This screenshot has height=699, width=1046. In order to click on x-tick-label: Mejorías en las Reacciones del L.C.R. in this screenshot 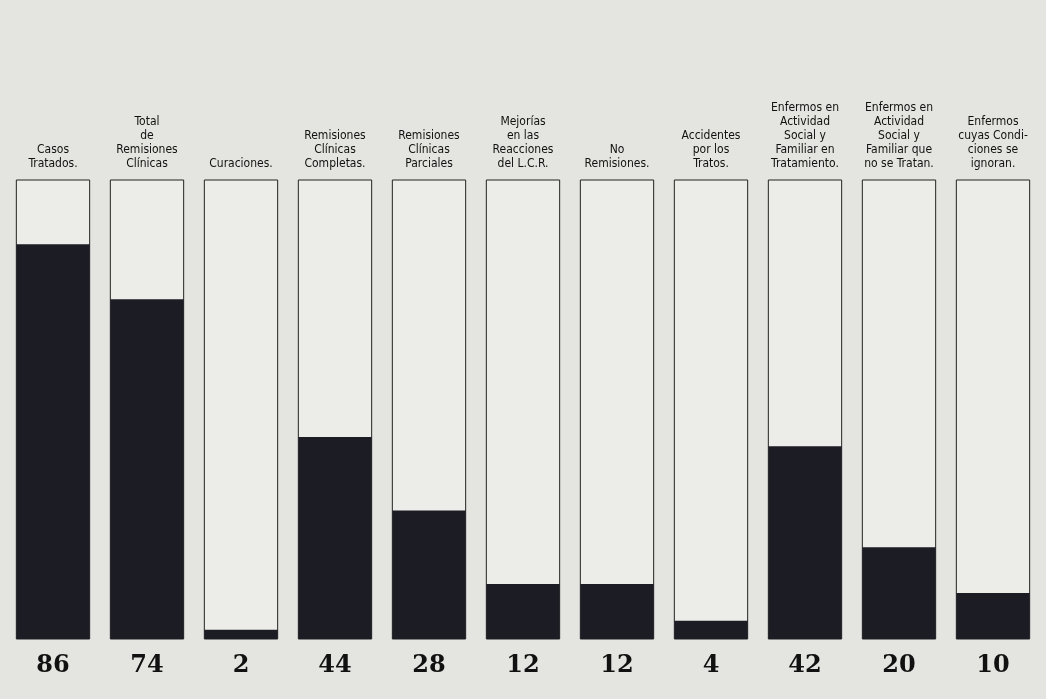, I will do `click(523, 142)`.